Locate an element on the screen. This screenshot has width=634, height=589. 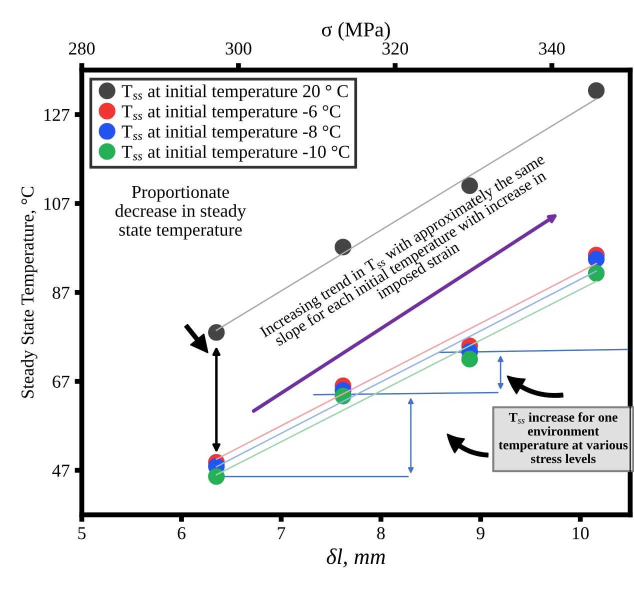
annotation: Proportionate decrease in steady state temperature is located at coordinates (180, 213).